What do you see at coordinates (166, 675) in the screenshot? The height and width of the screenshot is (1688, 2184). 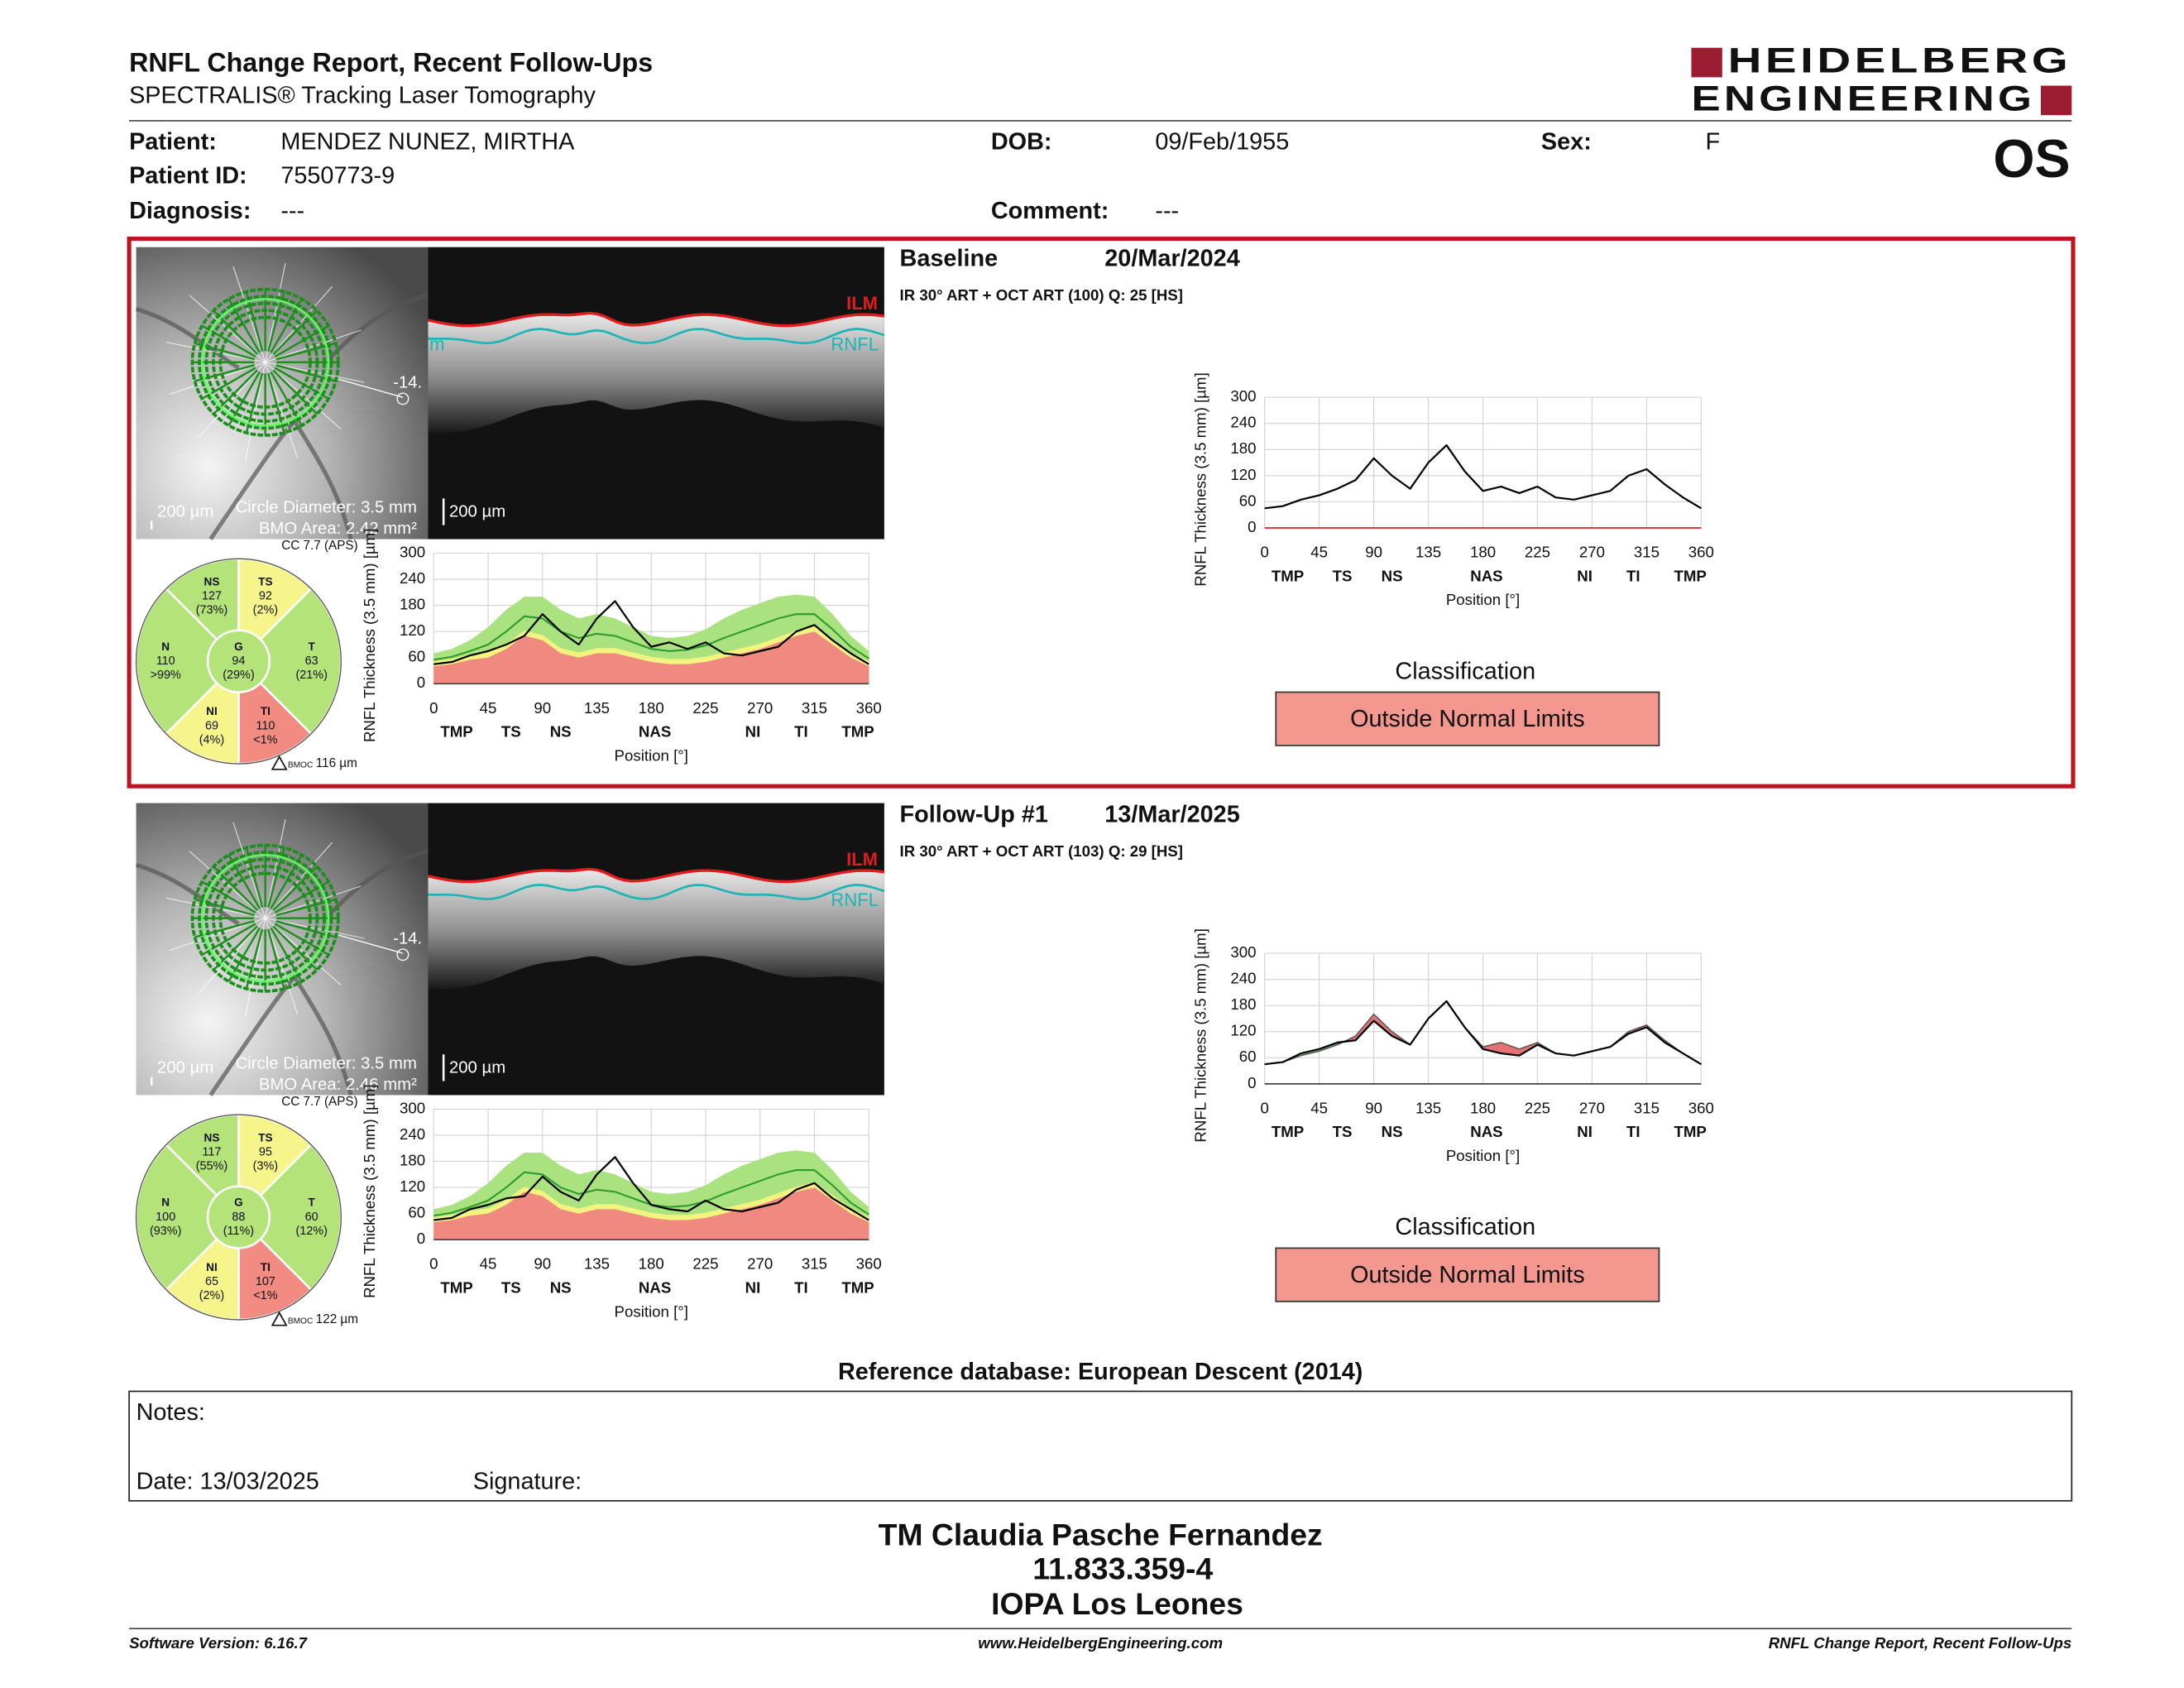 I see `sector-percentile: >99%` at bounding box center [166, 675].